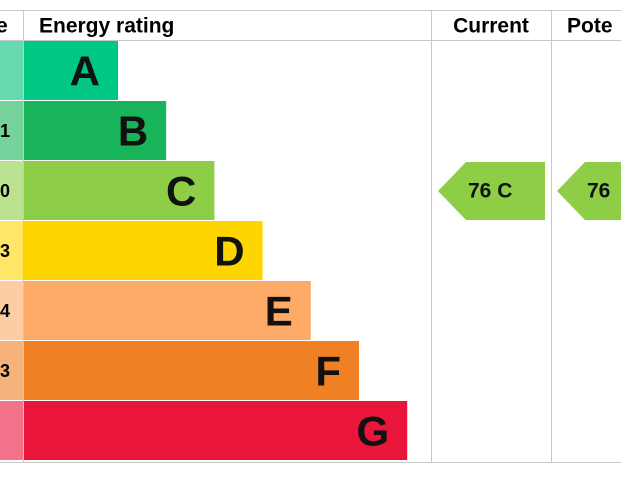 This screenshot has height=485, width=621. What do you see at coordinates (133, 131) in the screenshot?
I see `band-letter: B` at bounding box center [133, 131].